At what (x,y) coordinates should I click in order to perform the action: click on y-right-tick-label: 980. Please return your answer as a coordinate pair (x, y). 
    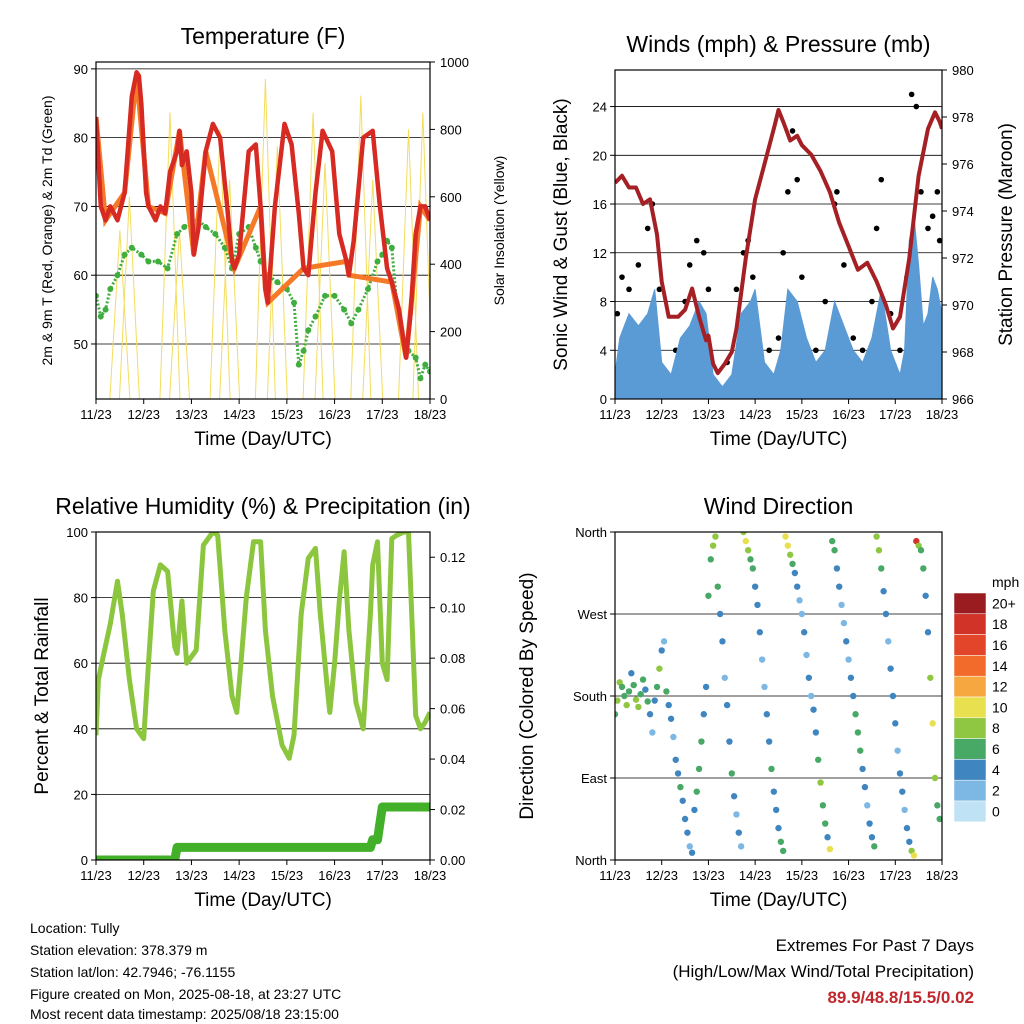
    Looking at the image, I should click on (963, 70).